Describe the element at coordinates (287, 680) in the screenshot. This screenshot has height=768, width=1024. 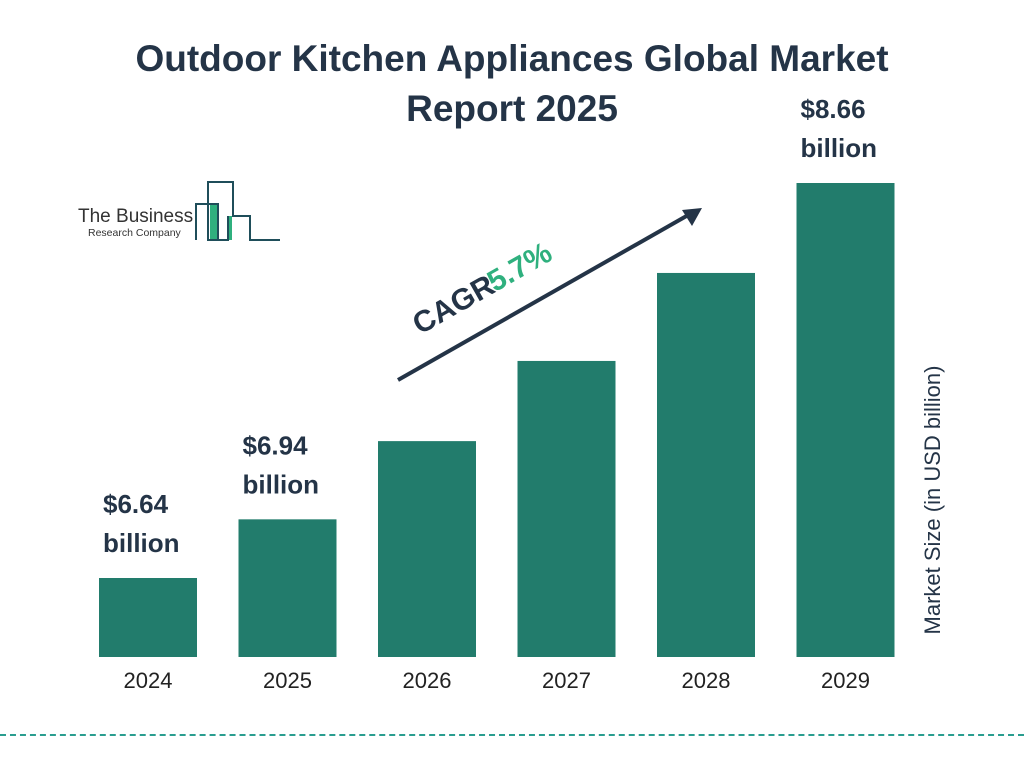
I see `x-tick-label: 2025` at that location.